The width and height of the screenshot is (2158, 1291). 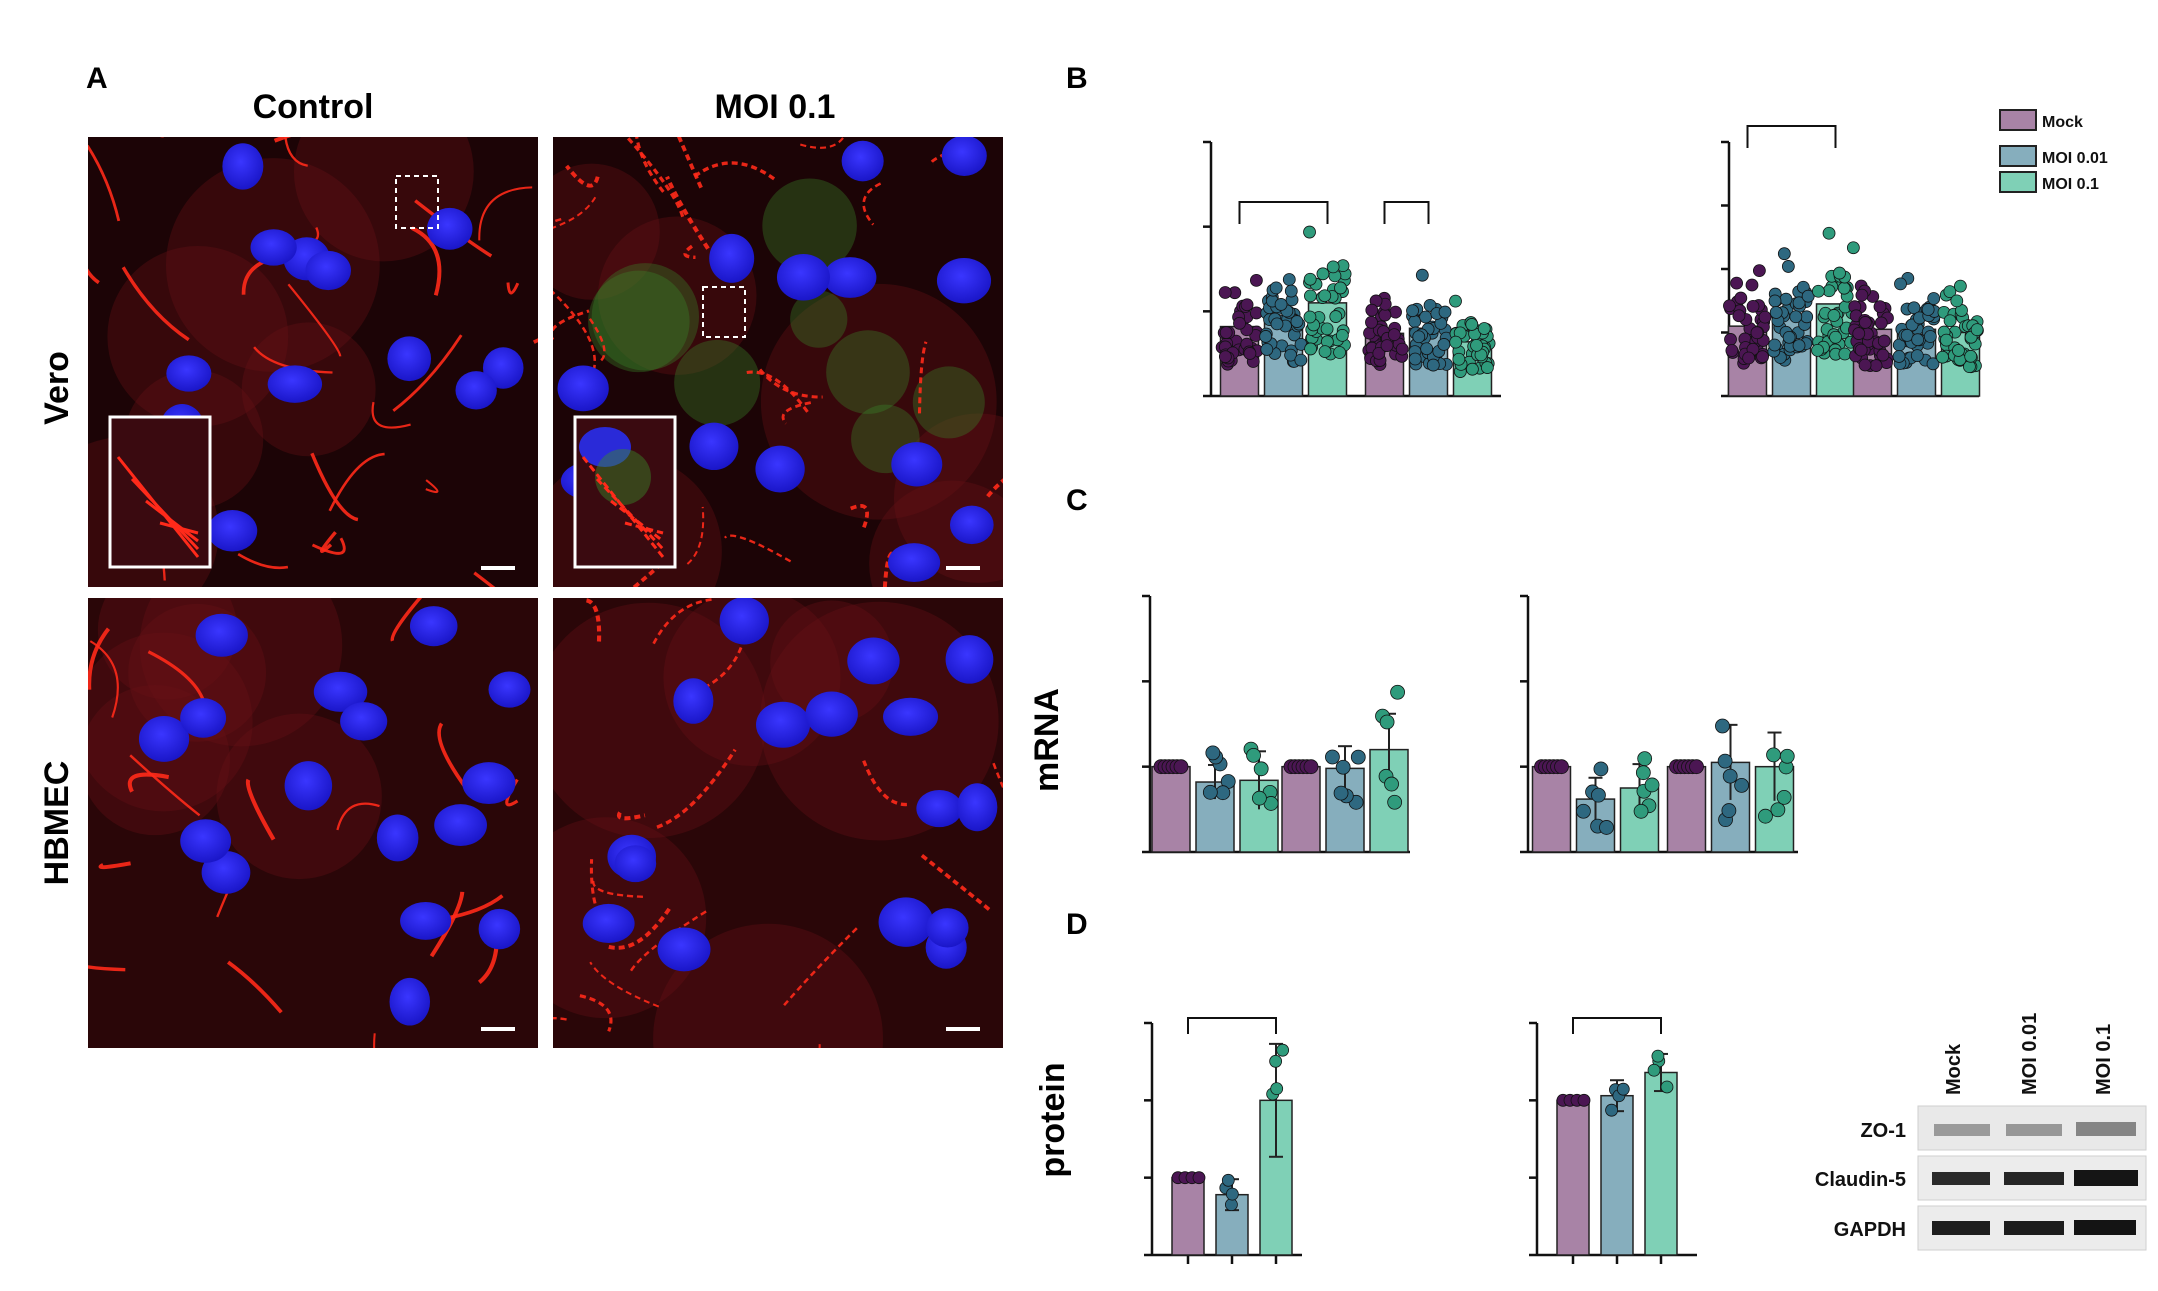 What do you see at coordinates (1077, 500) in the screenshot?
I see `panel-label-c: C` at bounding box center [1077, 500].